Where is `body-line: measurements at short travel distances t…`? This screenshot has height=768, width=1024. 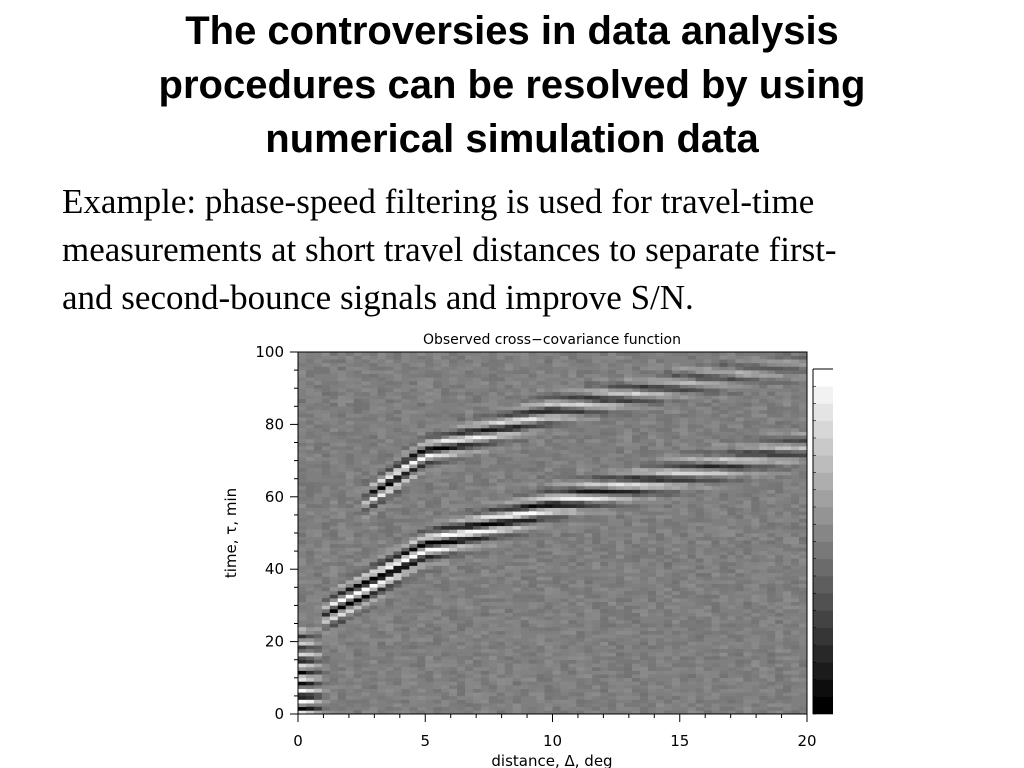
body-line: measurements at short travel distances t… is located at coordinates (449, 249).